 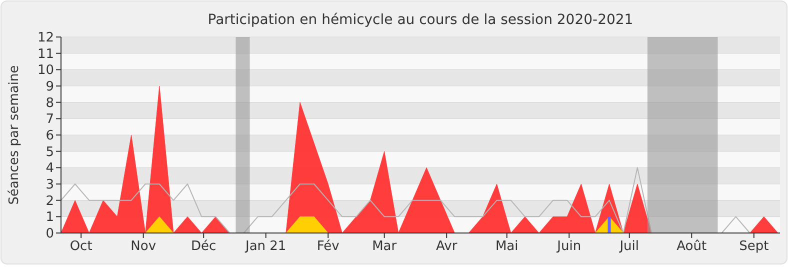 I want to click on x-tick-label: Avr, so click(x=447, y=246).